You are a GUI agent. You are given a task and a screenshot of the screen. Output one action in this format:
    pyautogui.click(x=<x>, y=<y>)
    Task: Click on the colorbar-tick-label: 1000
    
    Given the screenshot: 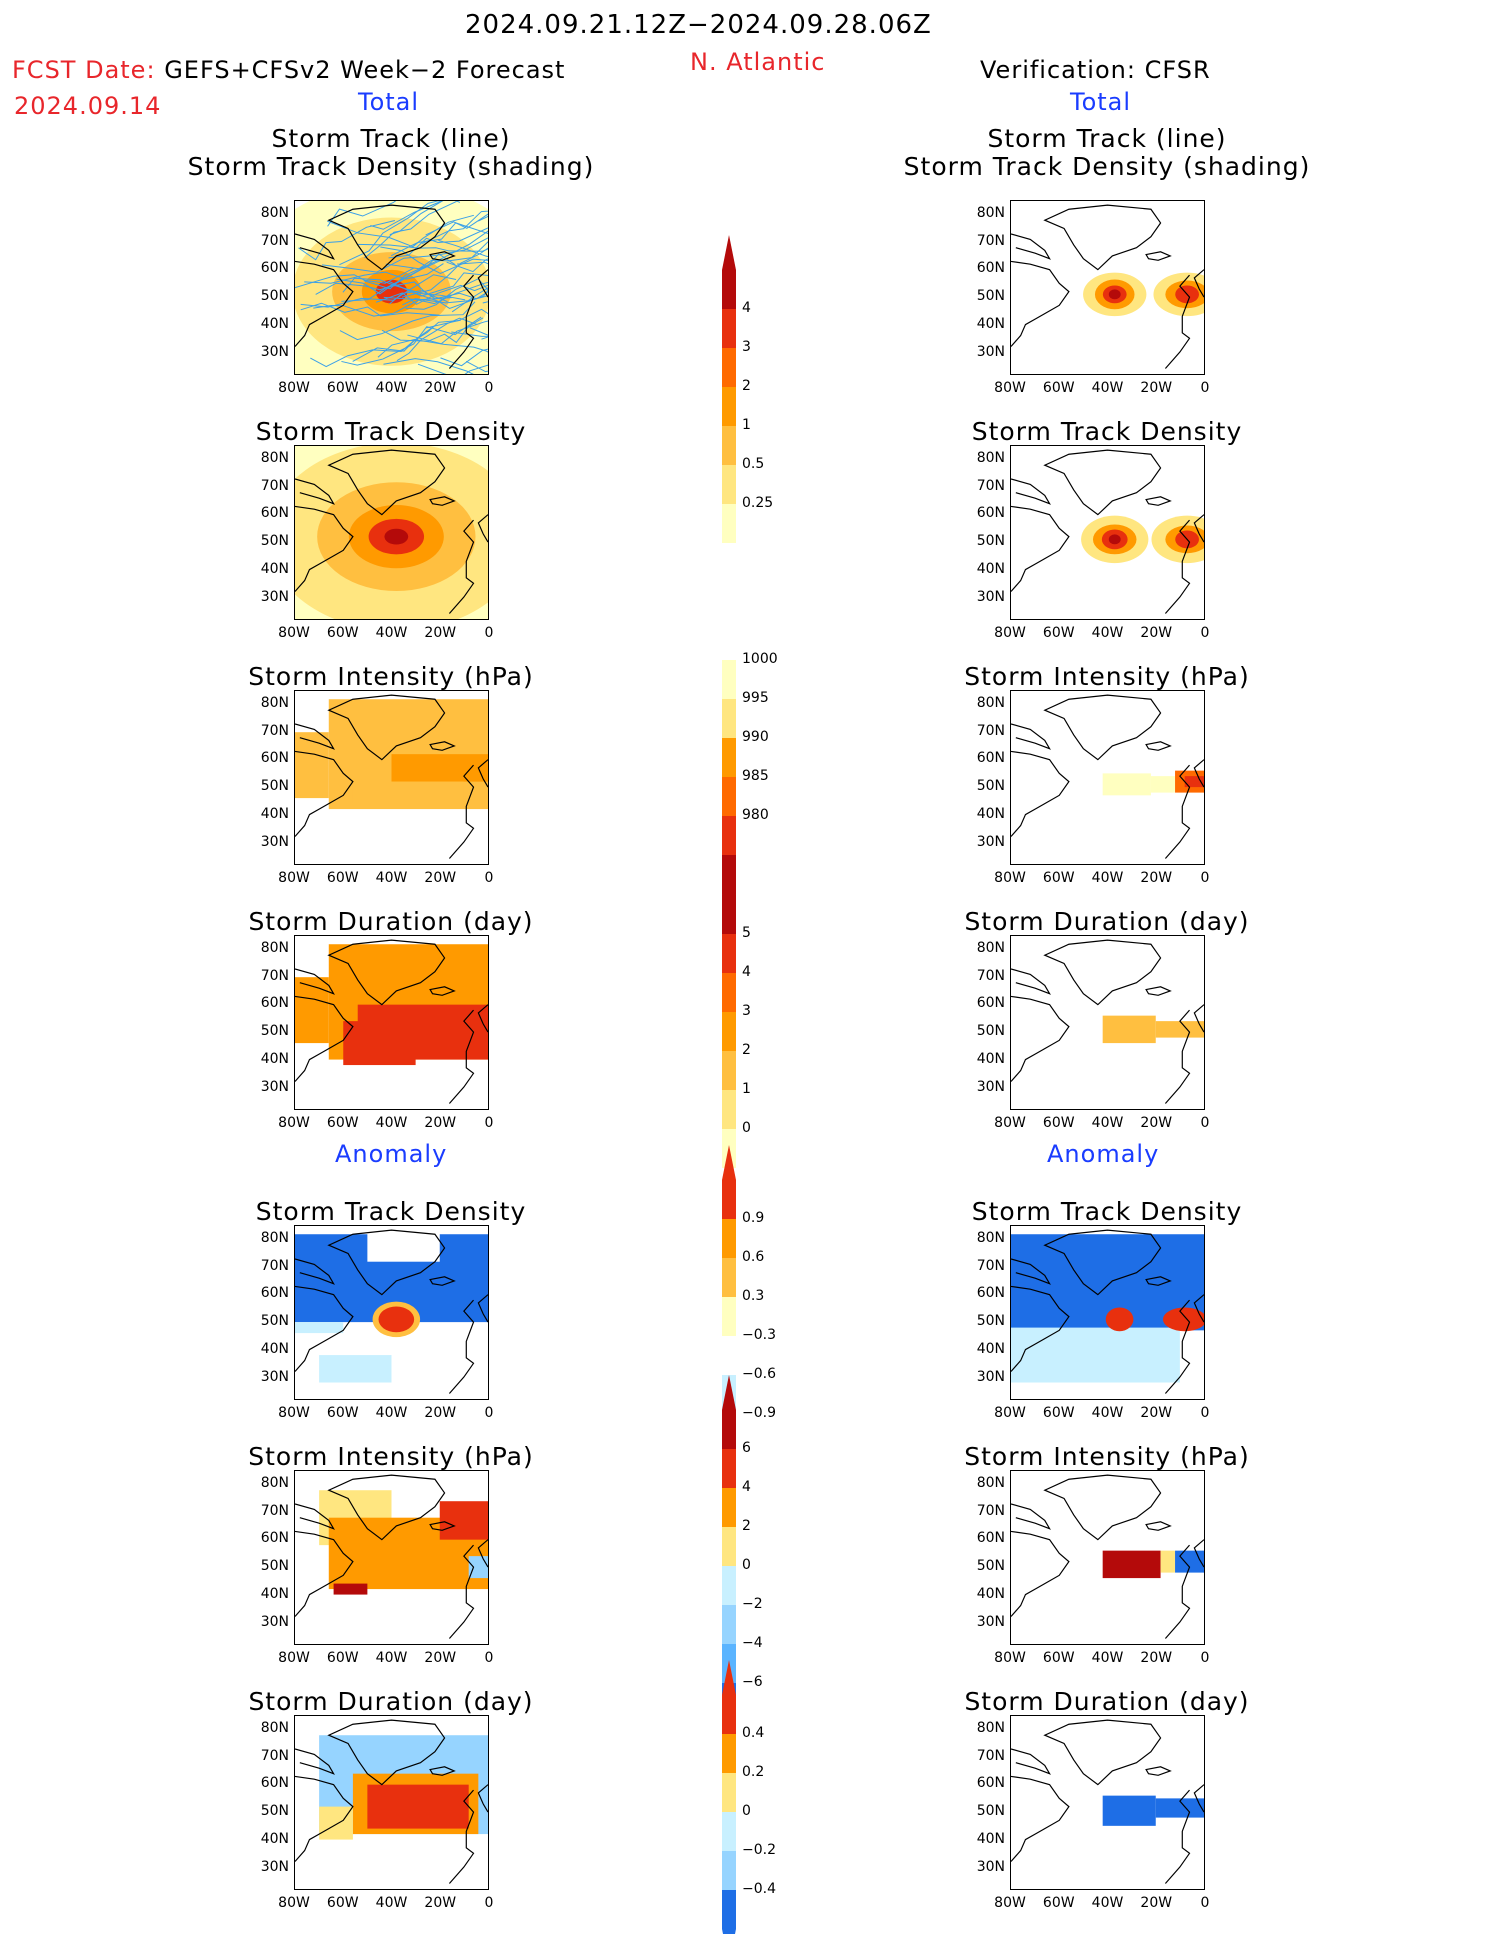 What is the action you would take?
    pyautogui.click(x=760, y=659)
    